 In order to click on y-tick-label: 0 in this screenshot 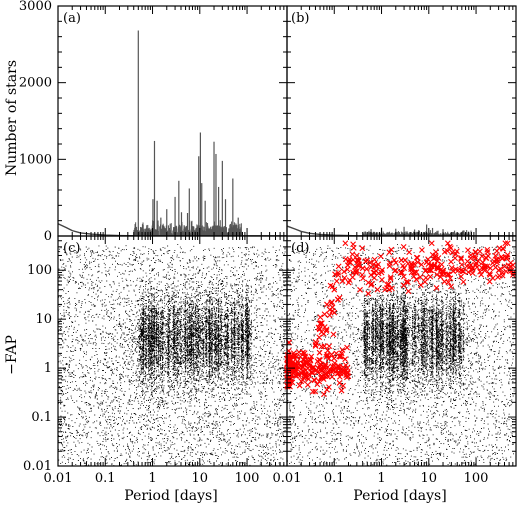, I will do `click(48, 236)`.